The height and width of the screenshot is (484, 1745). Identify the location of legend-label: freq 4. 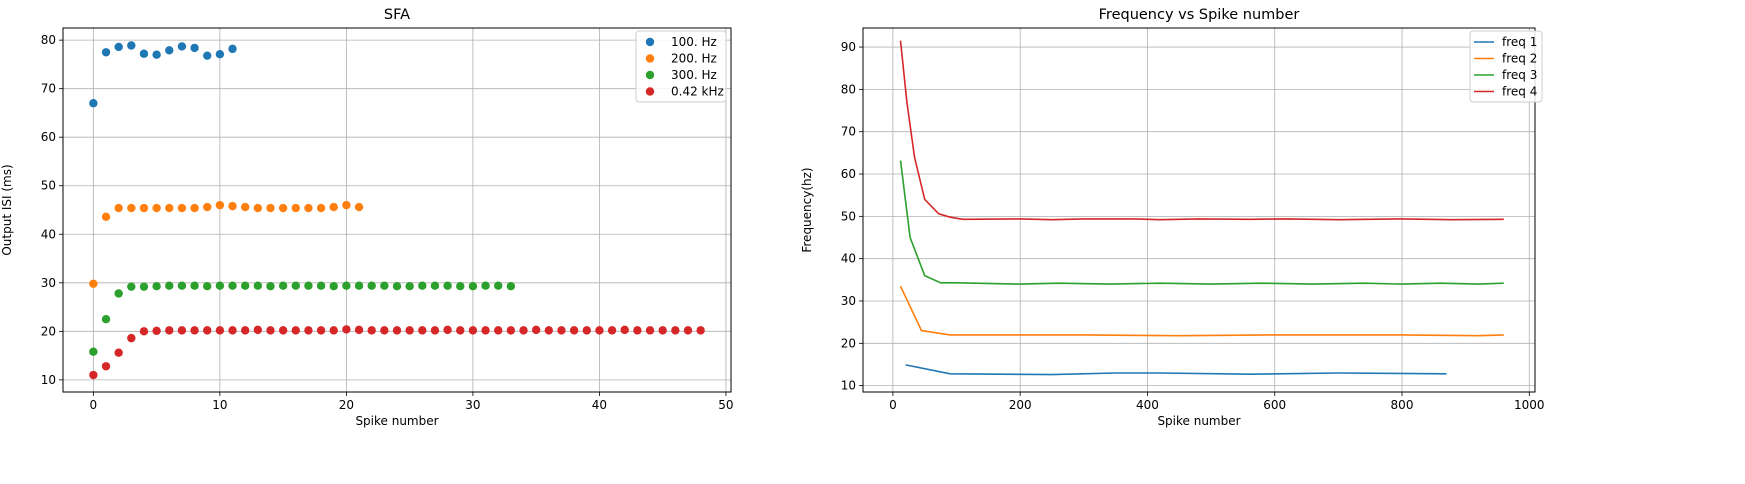
(1519, 92).